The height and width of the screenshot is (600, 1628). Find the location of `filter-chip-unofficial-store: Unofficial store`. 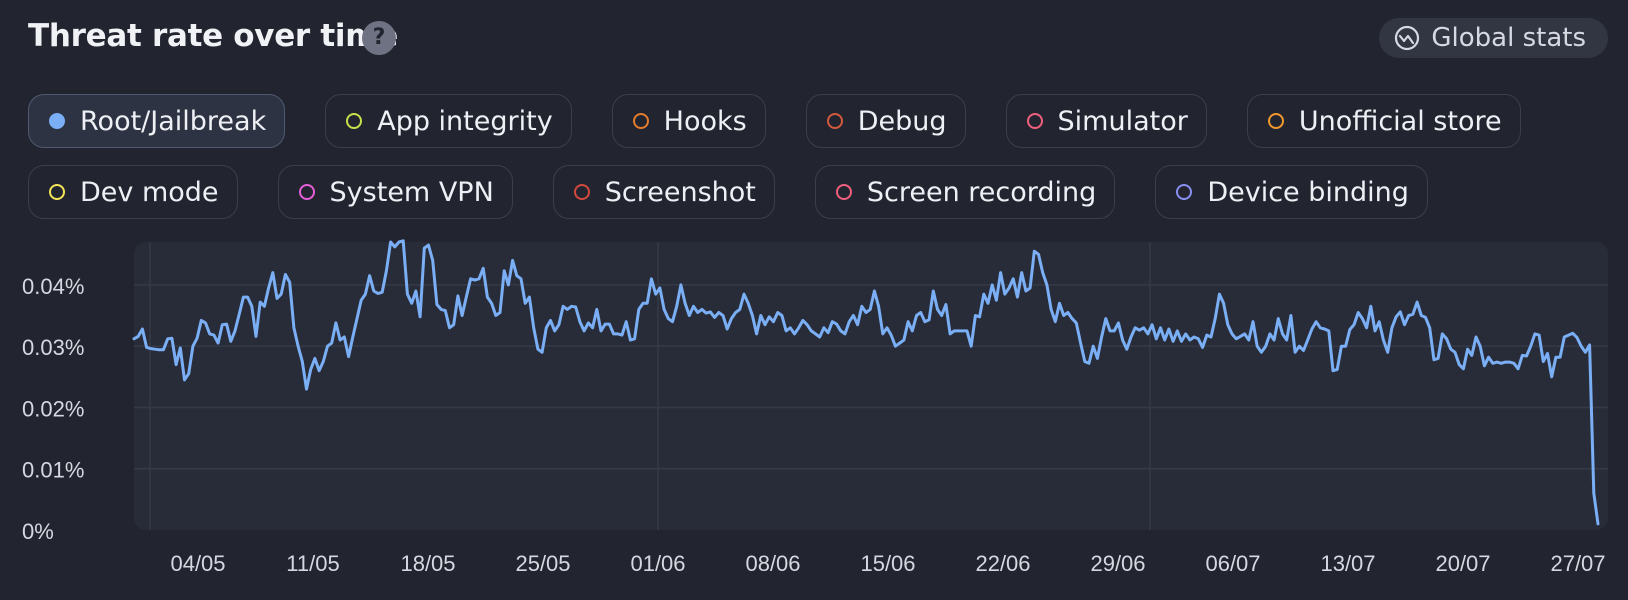

filter-chip-unofficial-store: Unofficial store is located at coordinates (1383, 121).